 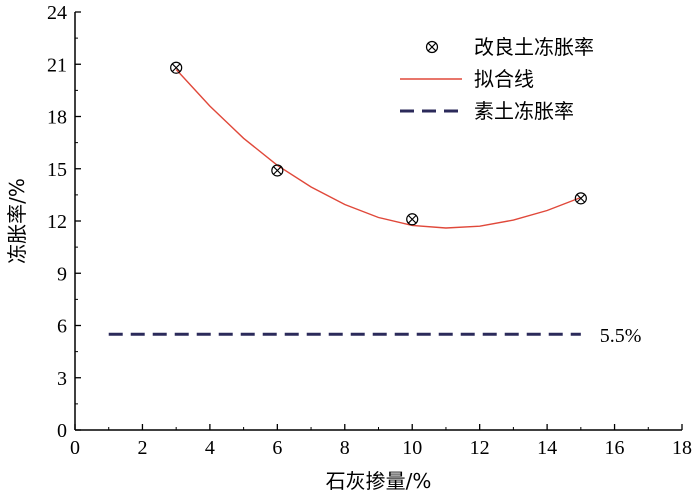 I want to click on x-tick-label: 0, so click(x=75, y=448).